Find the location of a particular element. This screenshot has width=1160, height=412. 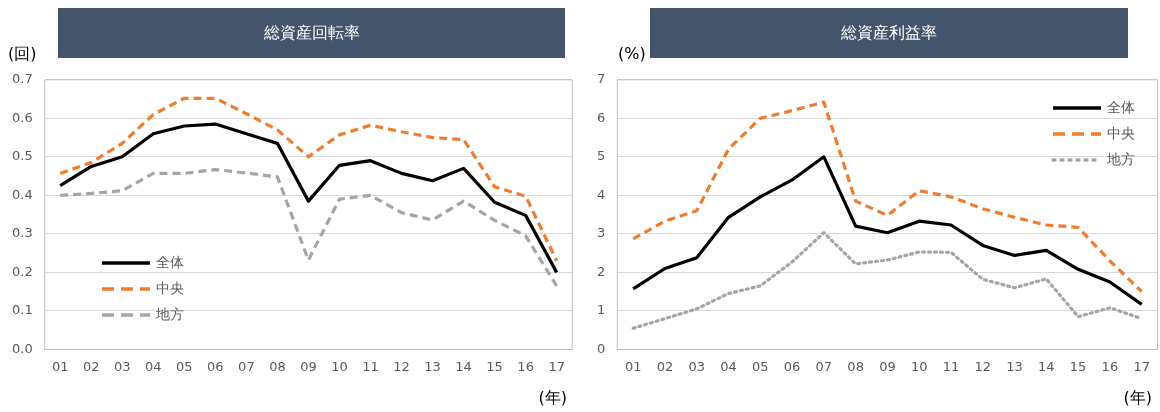

y-tick-label: 0.6 is located at coordinates (22, 117).